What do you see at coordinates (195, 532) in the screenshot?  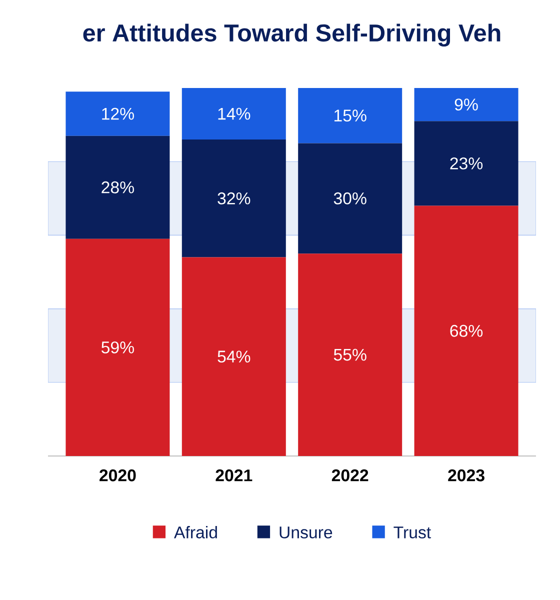 I see `legend-label: Afraid` at bounding box center [195, 532].